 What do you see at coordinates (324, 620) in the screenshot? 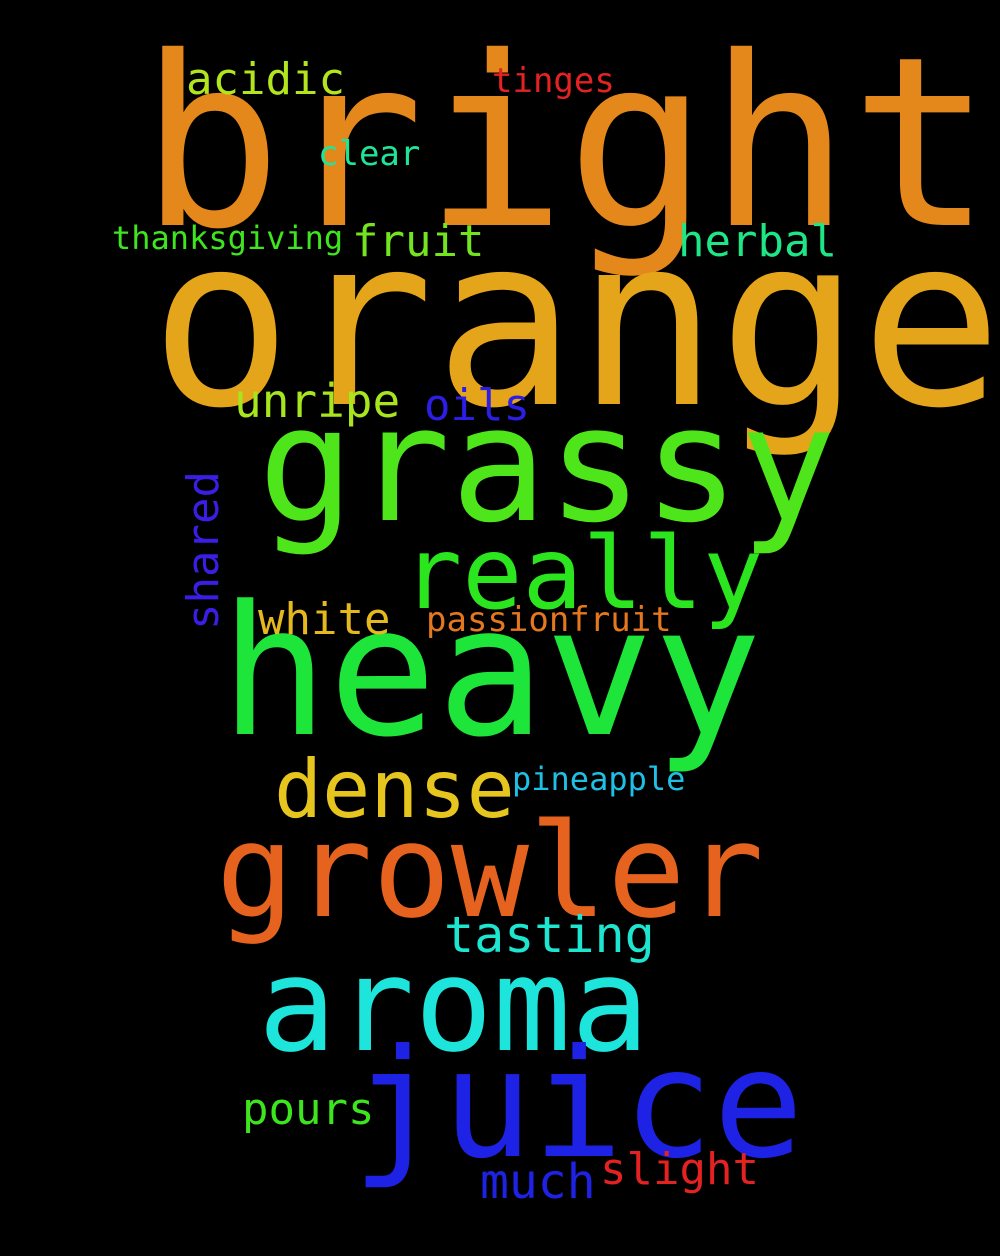
I see `word-white: white` at bounding box center [324, 620].